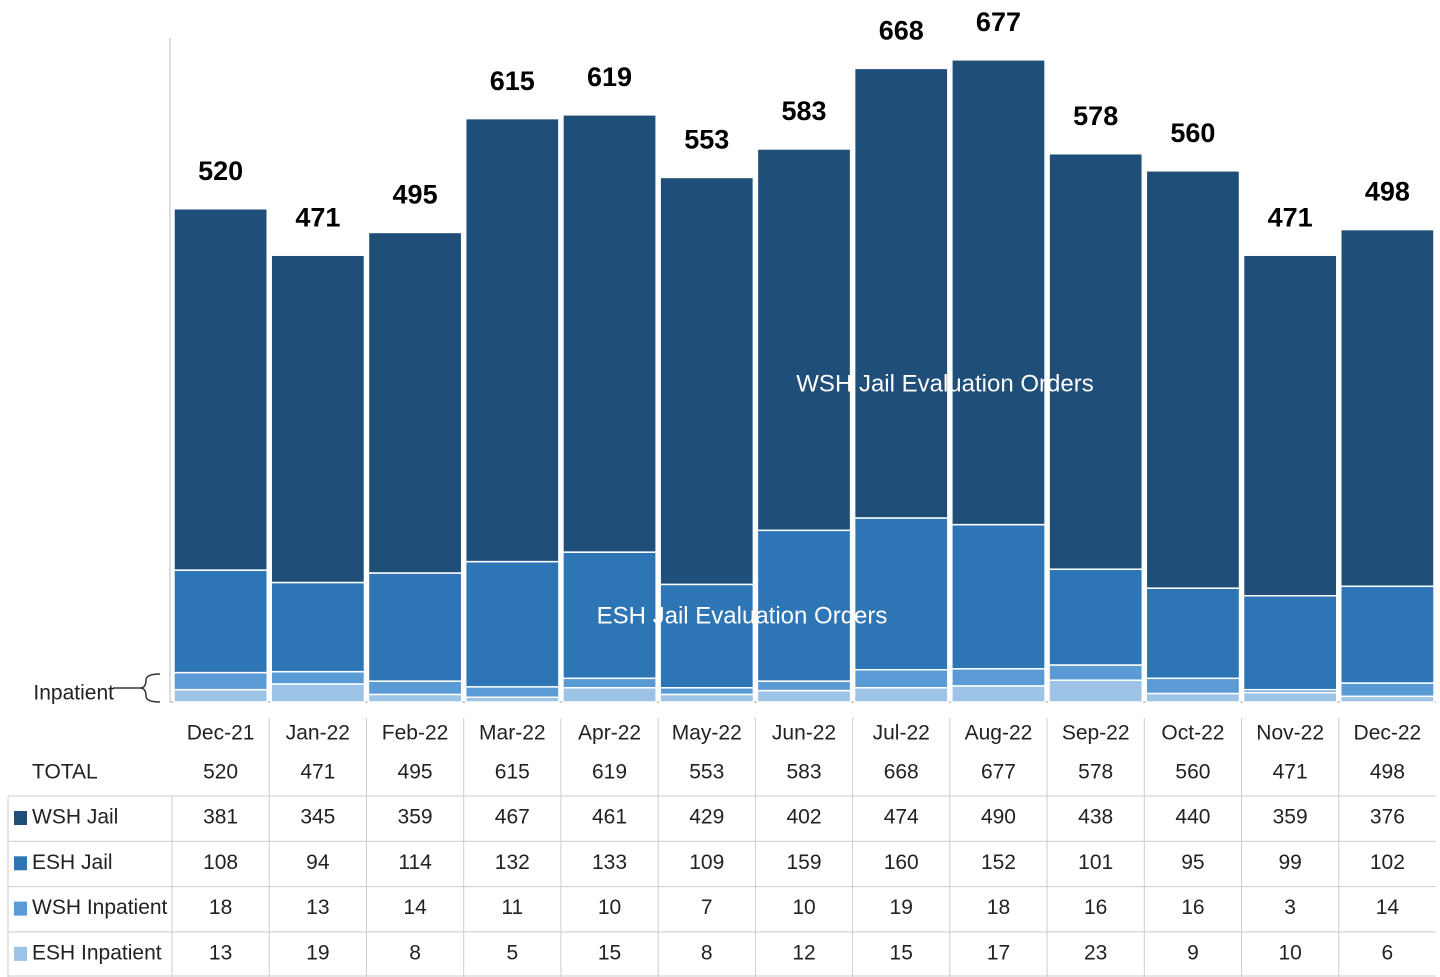 This screenshot has height=977, width=1440. I want to click on table-value: 11, so click(512, 907).